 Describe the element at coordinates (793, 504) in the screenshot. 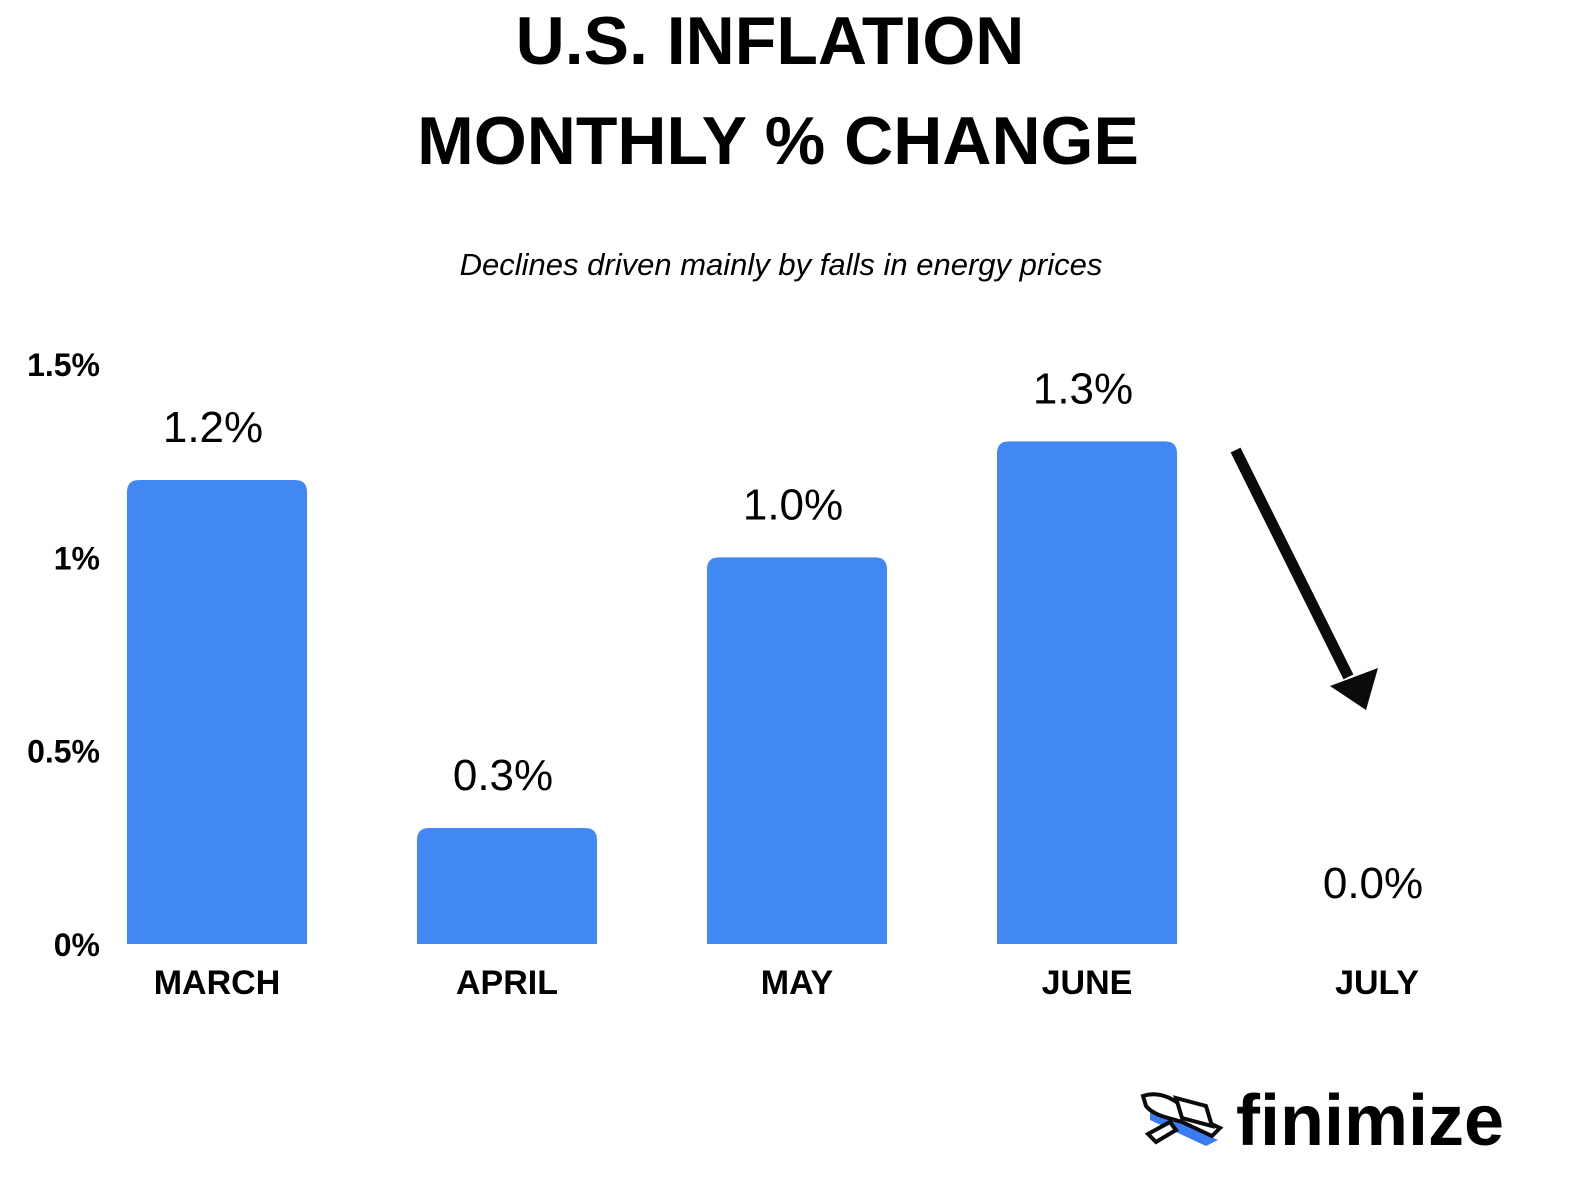

I see `data-label-may: 1.0%` at that location.